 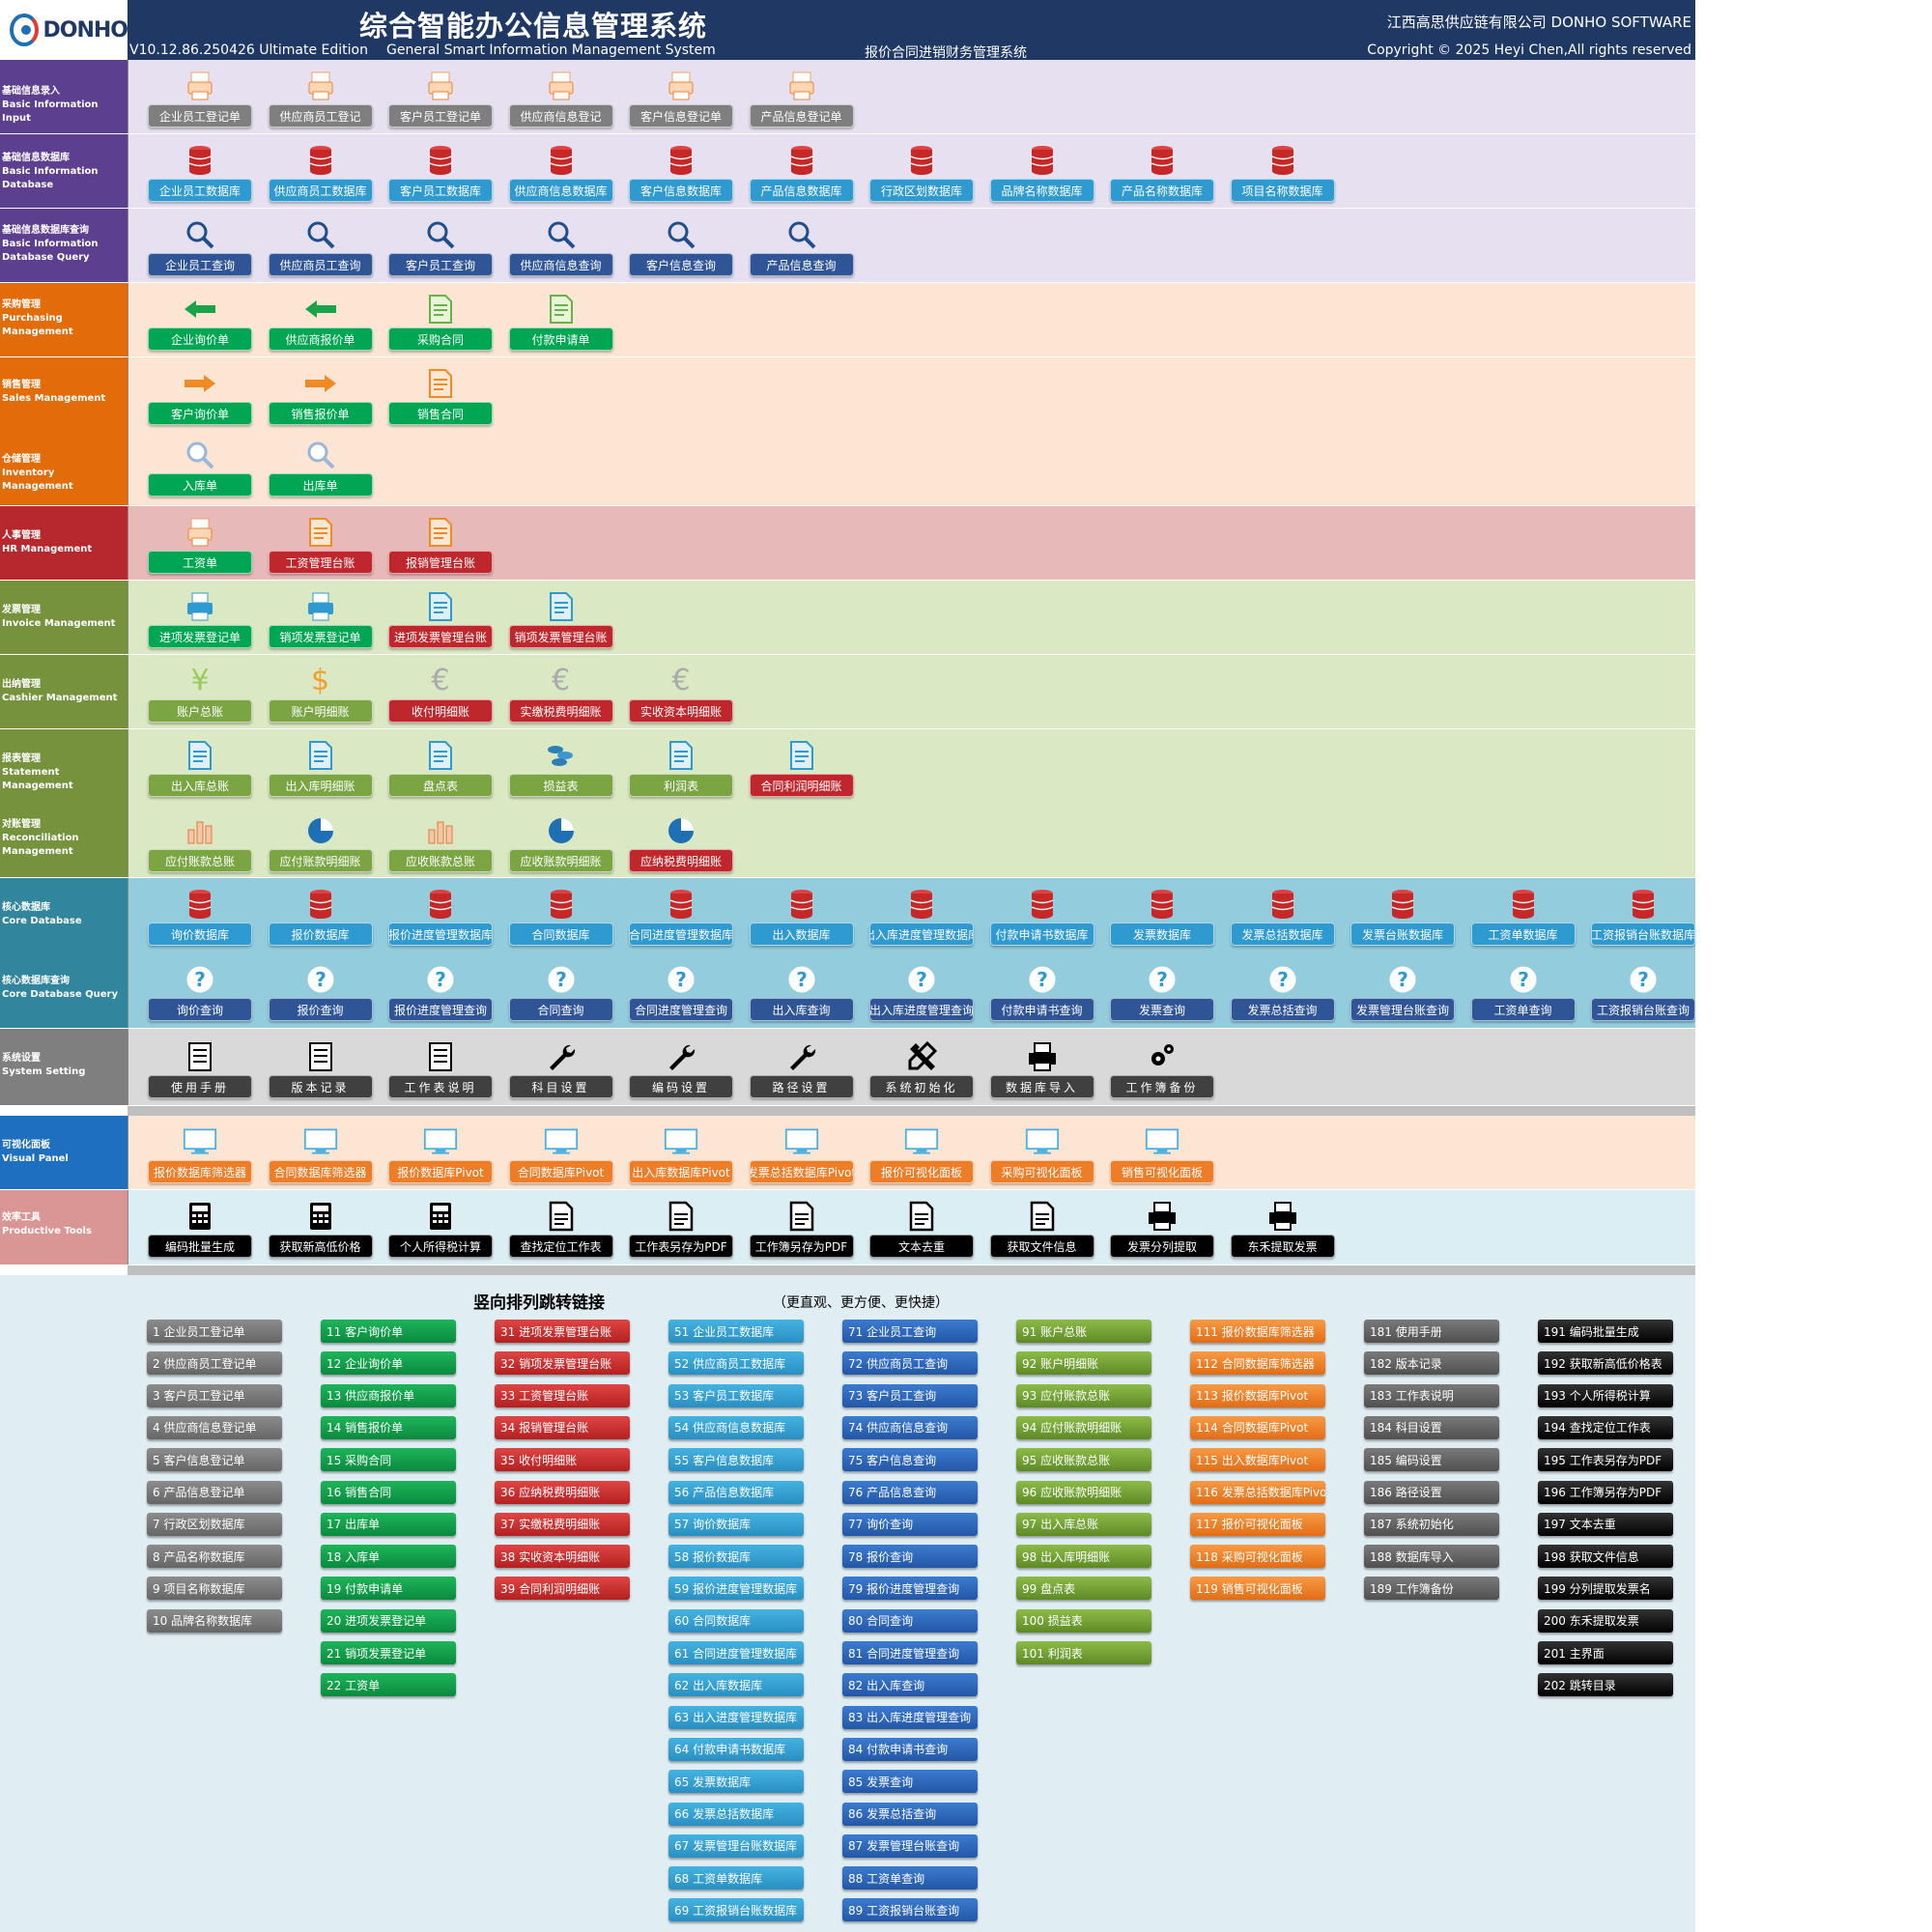 What do you see at coordinates (736, 1845) in the screenshot?
I see `jump-link: 67 发票管理台账数据库` at bounding box center [736, 1845].